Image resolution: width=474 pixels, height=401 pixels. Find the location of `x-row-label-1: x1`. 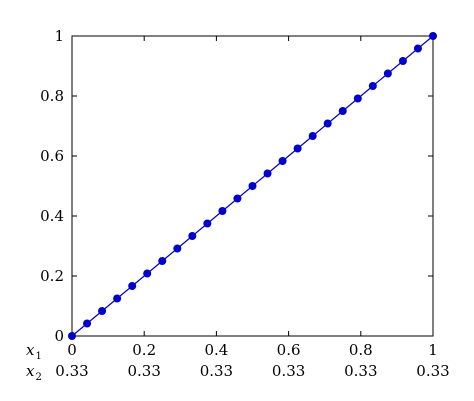

x-row-label-1: x1 is located at coordinates (34, 351).